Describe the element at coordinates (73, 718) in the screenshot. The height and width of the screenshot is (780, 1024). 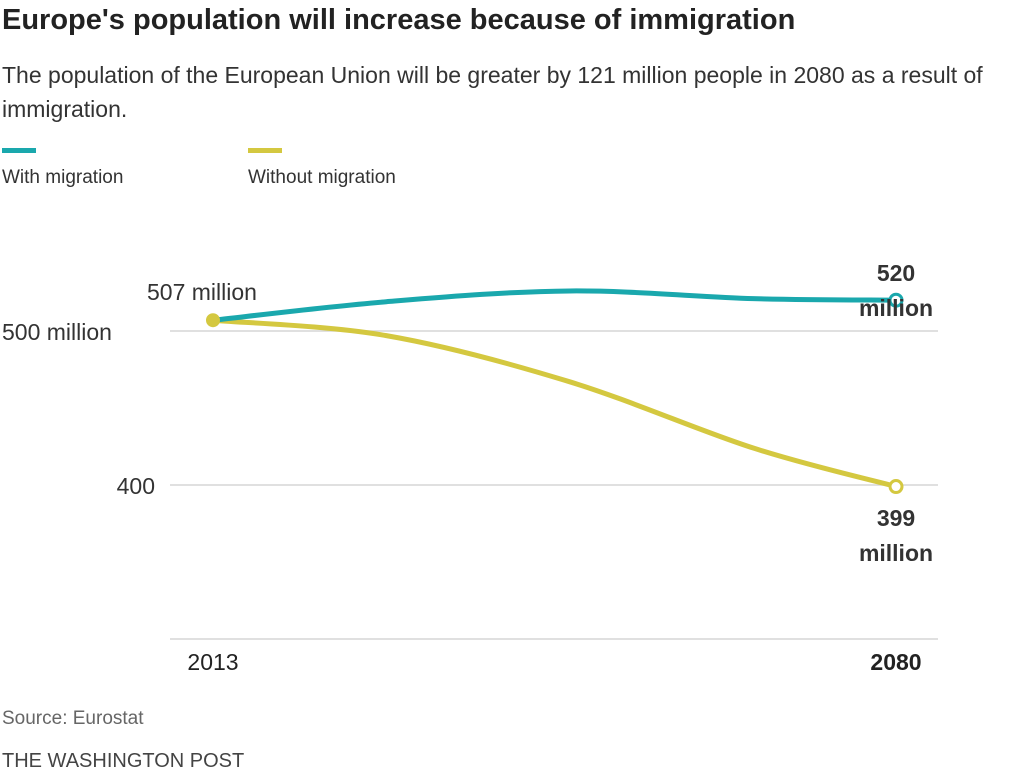
I see `source-note: Source: Eurostat` at that location.